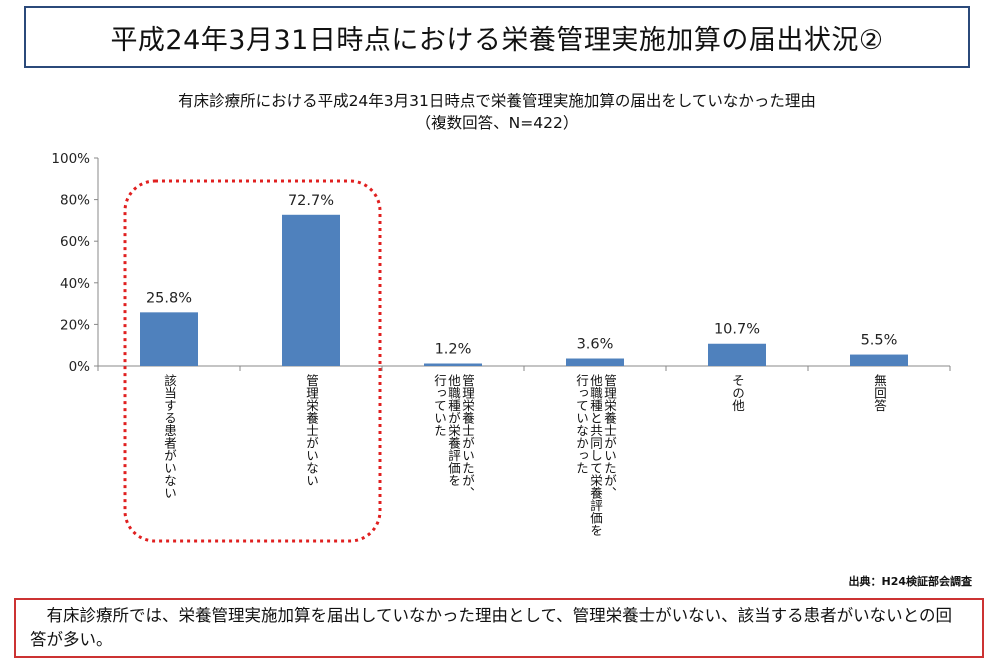  Describe the element at coordinates (311, 201) in the screenshot. I see `data-label: 72.7%` at that location.